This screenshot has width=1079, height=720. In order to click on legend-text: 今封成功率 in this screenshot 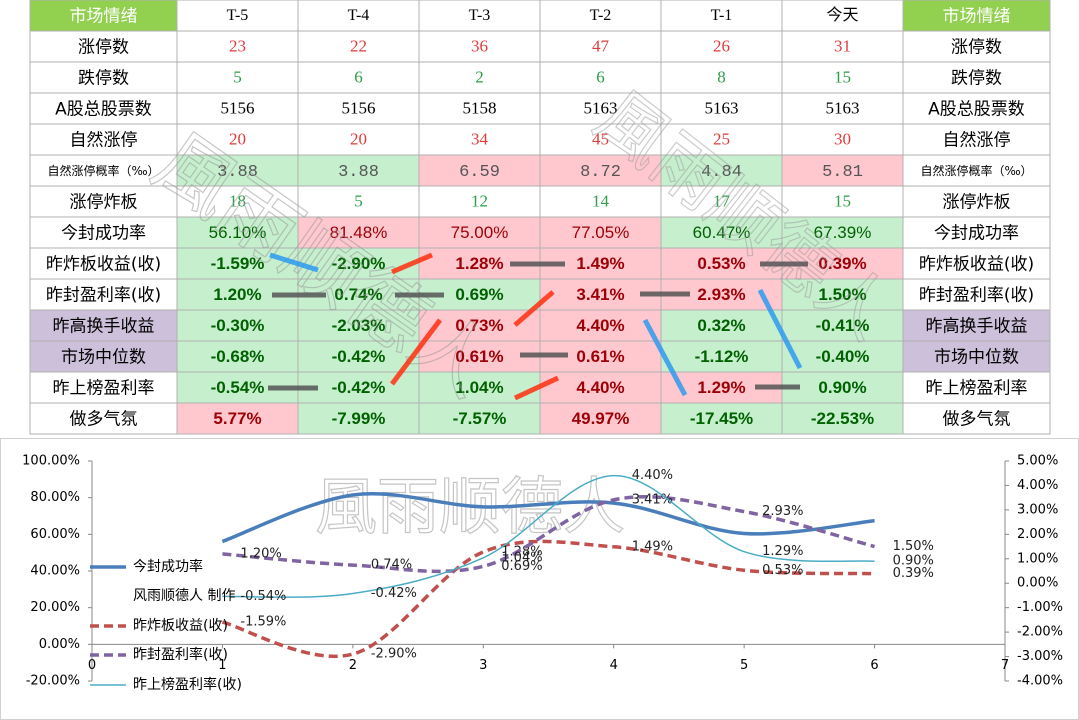, I will do `click(168, 566)`.